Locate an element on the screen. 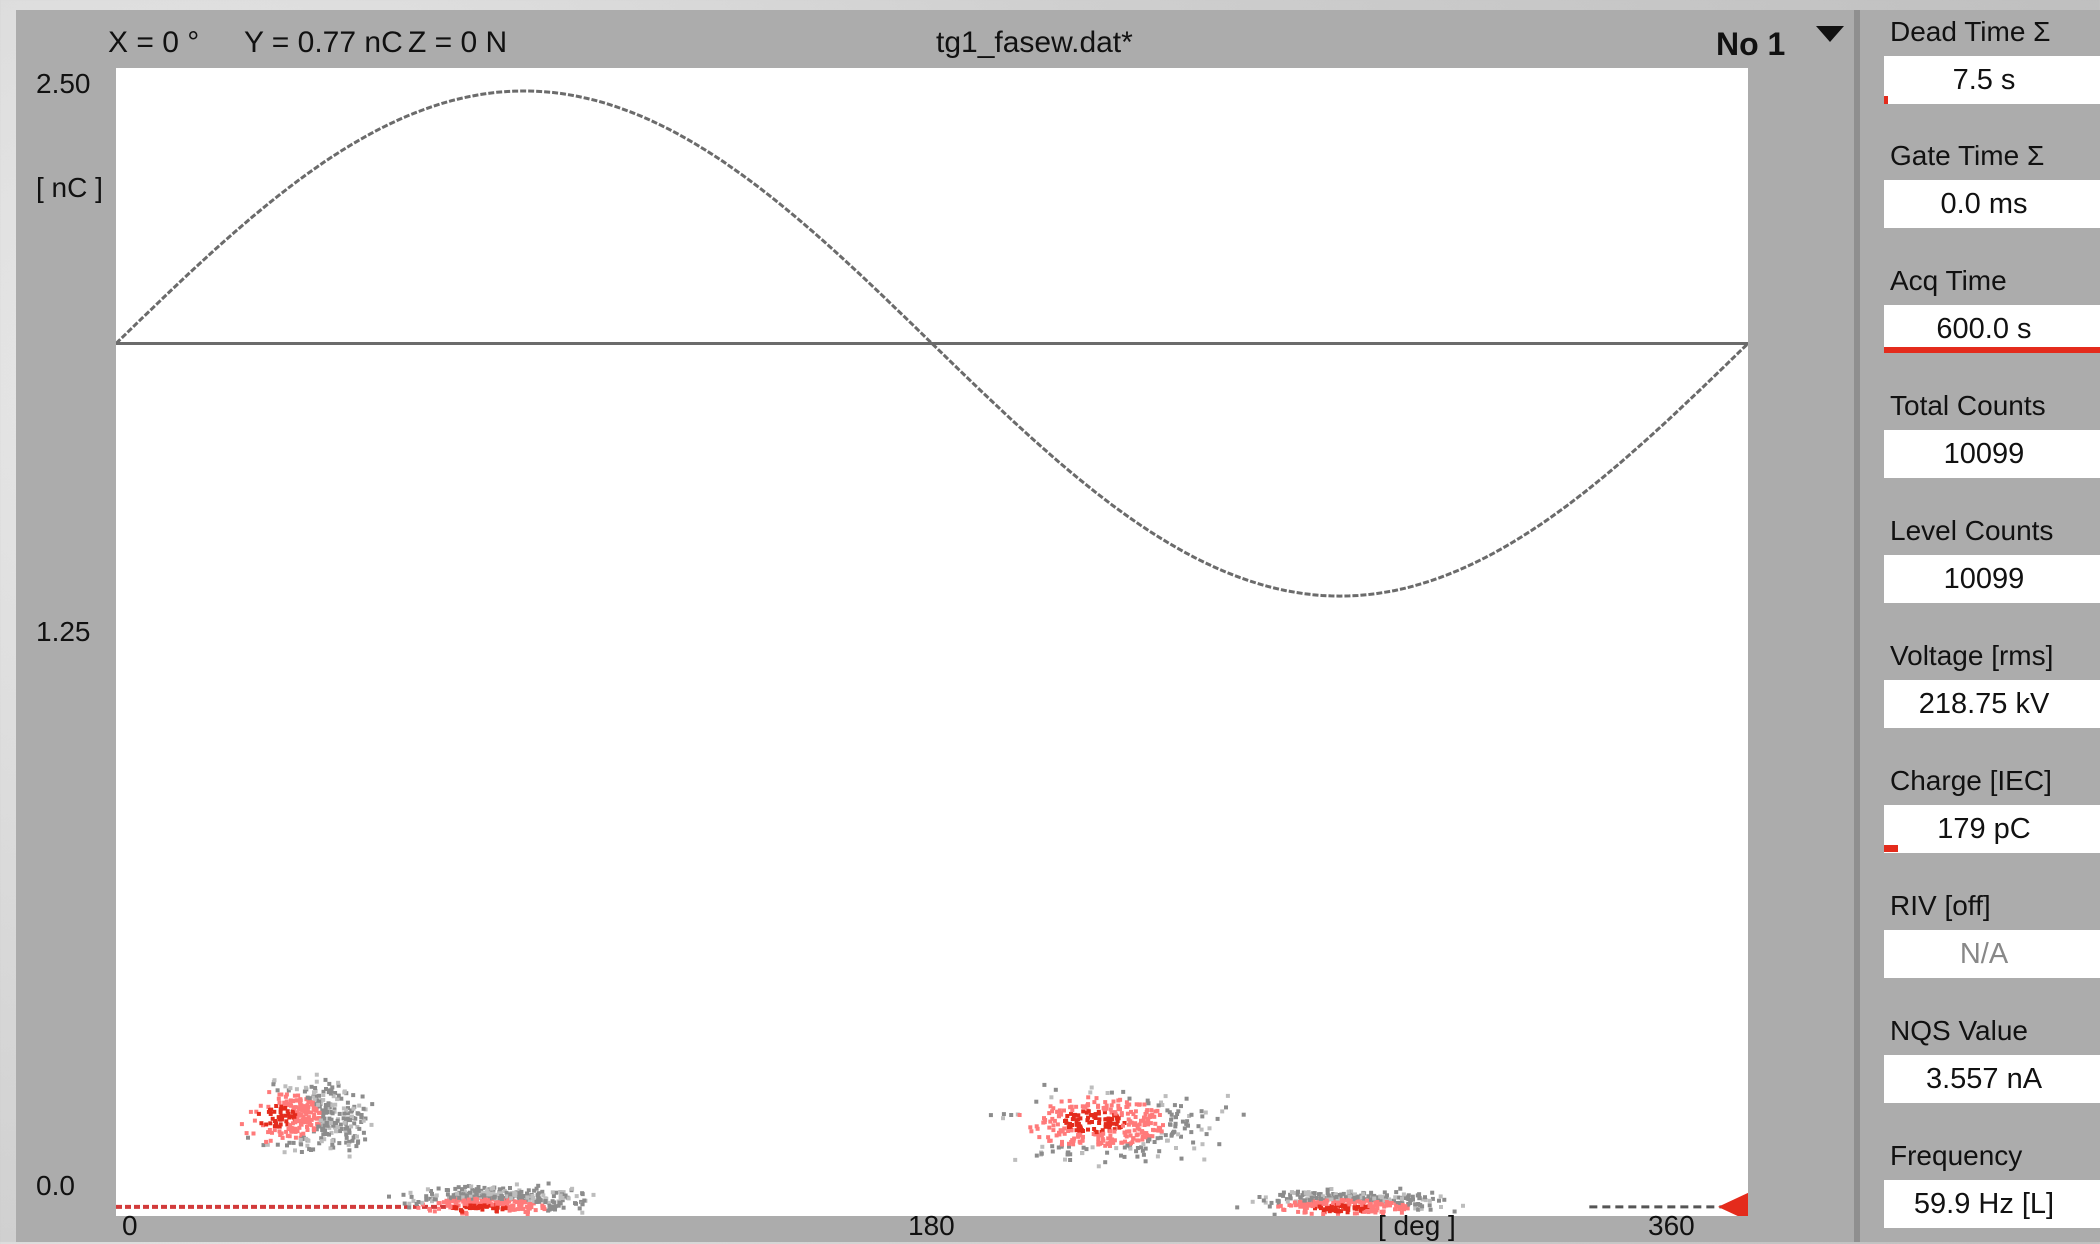 The image size is (2100, 1244). metric-riv: RIV [off] N/A is located at coordinates (1983, 939).